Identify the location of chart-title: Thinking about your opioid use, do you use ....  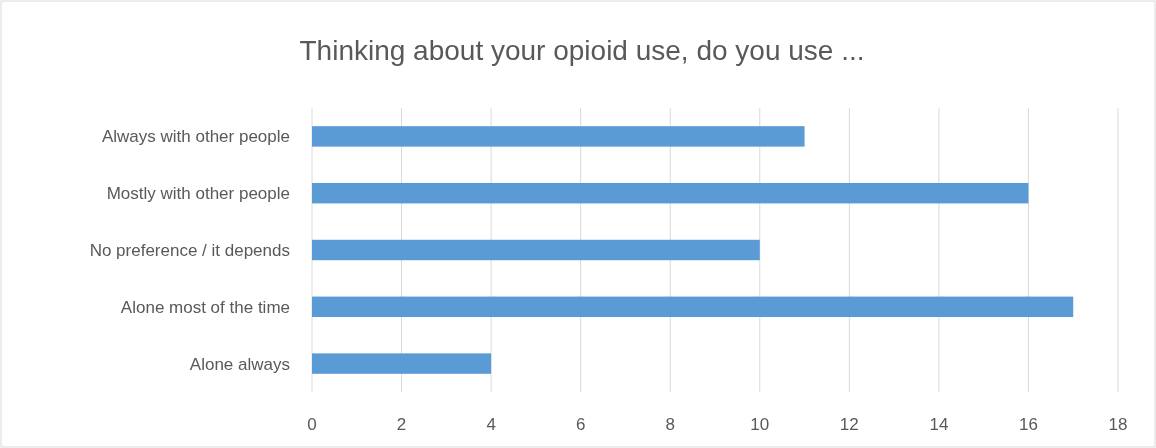
(582, 50).